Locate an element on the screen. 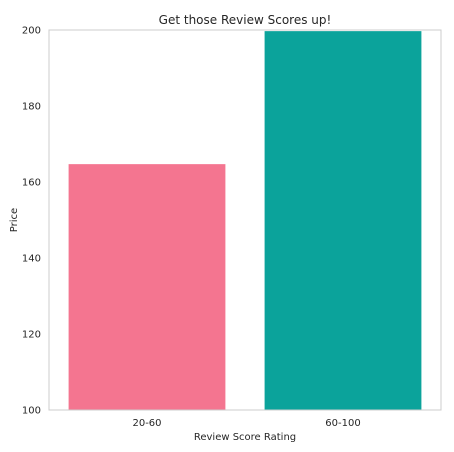 This screenshot has width=454, height=452. y-tick-label: 180 is located at coordinates (31, 107).